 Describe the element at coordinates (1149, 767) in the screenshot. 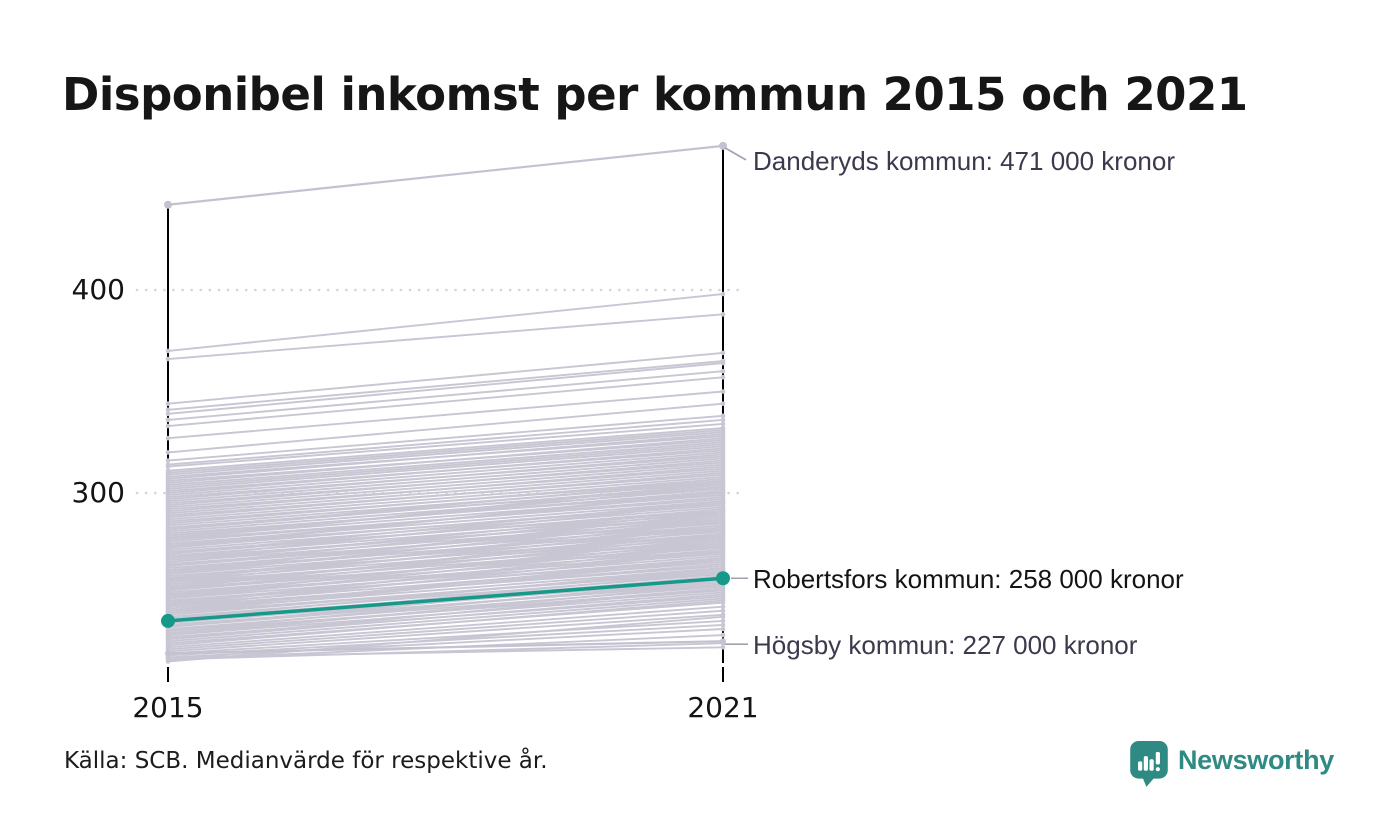

I see `bar-chart-pin-icon` at that location.